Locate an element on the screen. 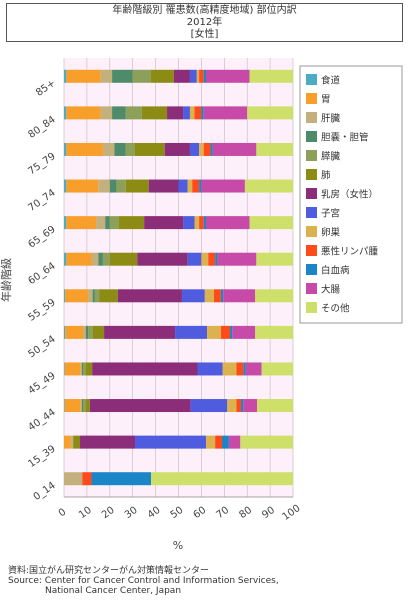 Image resolution: width=411 pixels, height=606 pixels. legend-label: 胃 is located at coordinates (326, 100).